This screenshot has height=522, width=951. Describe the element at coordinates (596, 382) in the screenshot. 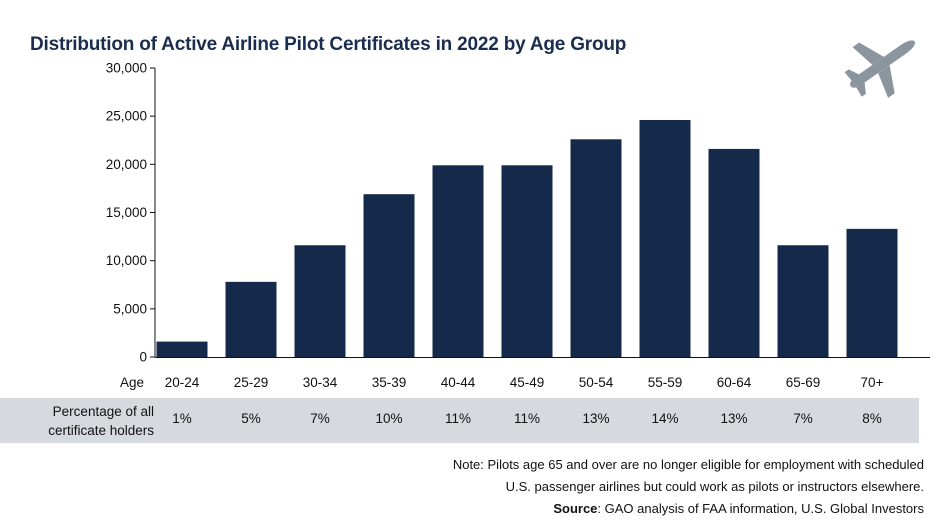

I see `x-tick-label: 50-54` at that location.